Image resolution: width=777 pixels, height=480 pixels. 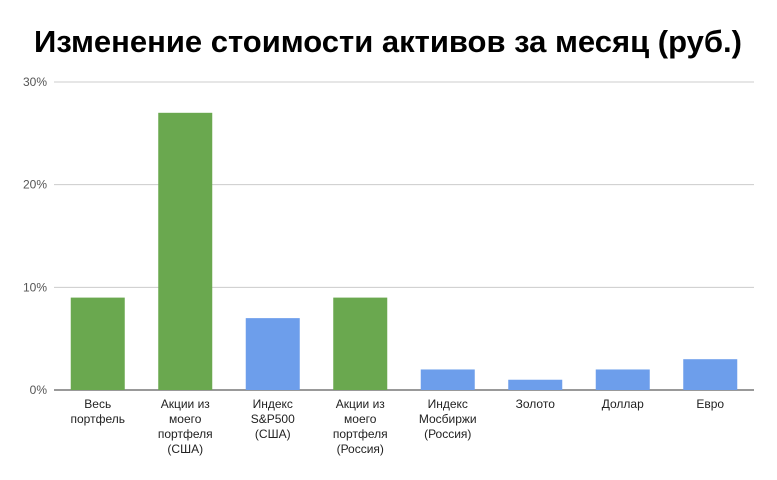 What do you see at coordinates (98, 411) in the screenshot?
I see `x-category-label: Весь портфель` at bounding box center [98, 411].